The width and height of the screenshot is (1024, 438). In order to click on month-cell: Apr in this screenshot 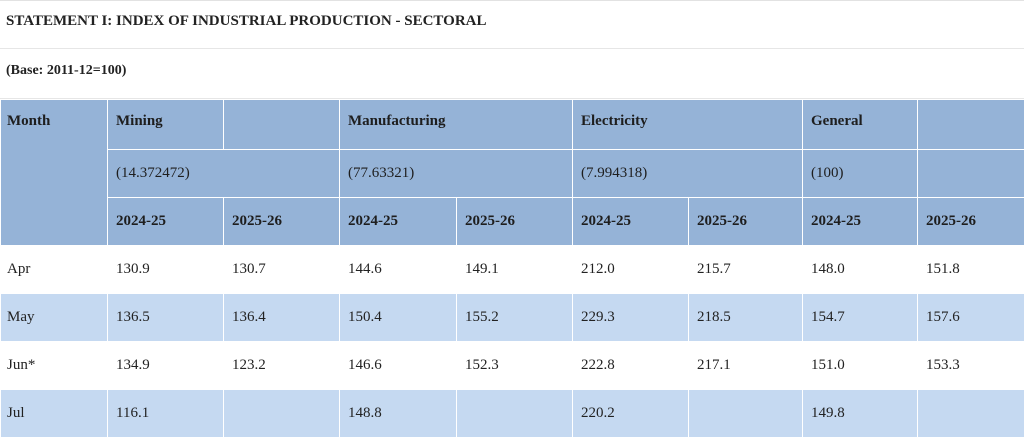, I will do `click(54, 270)`.